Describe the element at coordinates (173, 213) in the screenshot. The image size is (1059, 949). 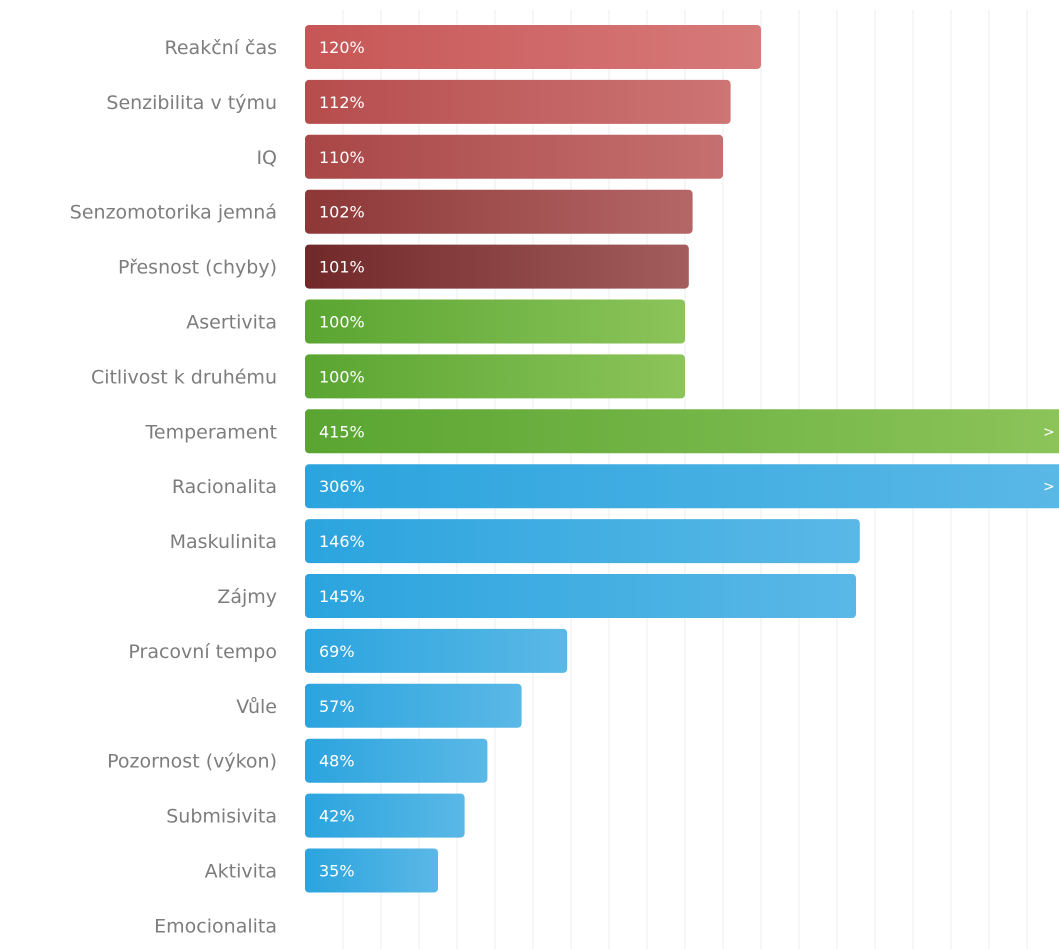
I see `category-label: Senzomotorika jemná` at that location.